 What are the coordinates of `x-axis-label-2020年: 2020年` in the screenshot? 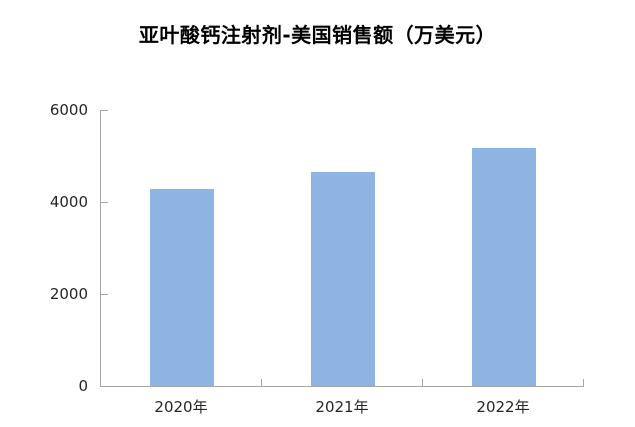 It's located at (181, 407).